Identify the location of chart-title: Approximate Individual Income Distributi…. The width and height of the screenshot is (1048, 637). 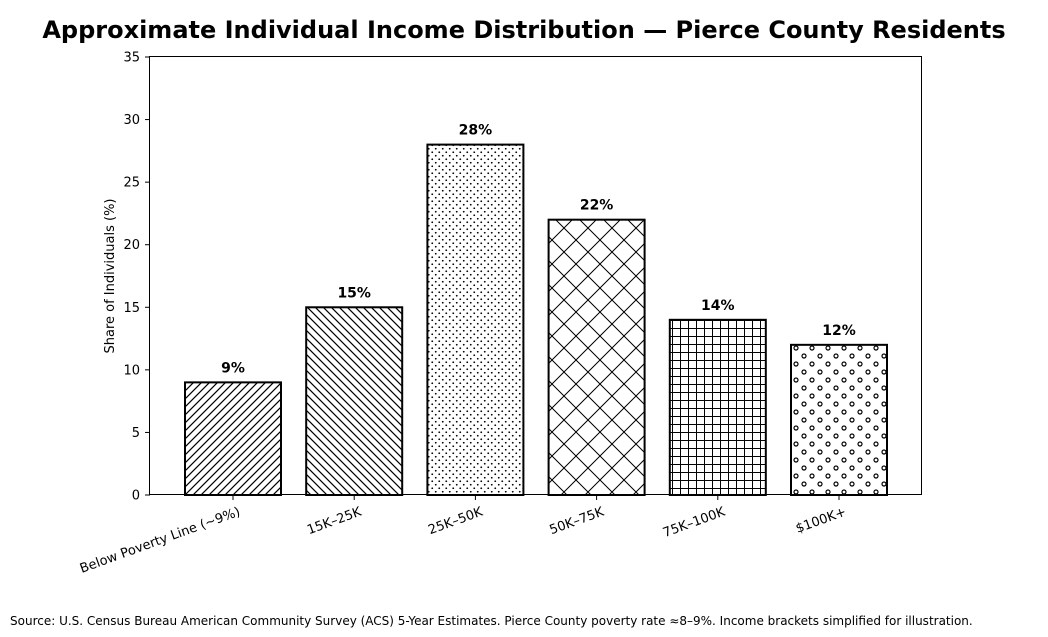
(523, 30).